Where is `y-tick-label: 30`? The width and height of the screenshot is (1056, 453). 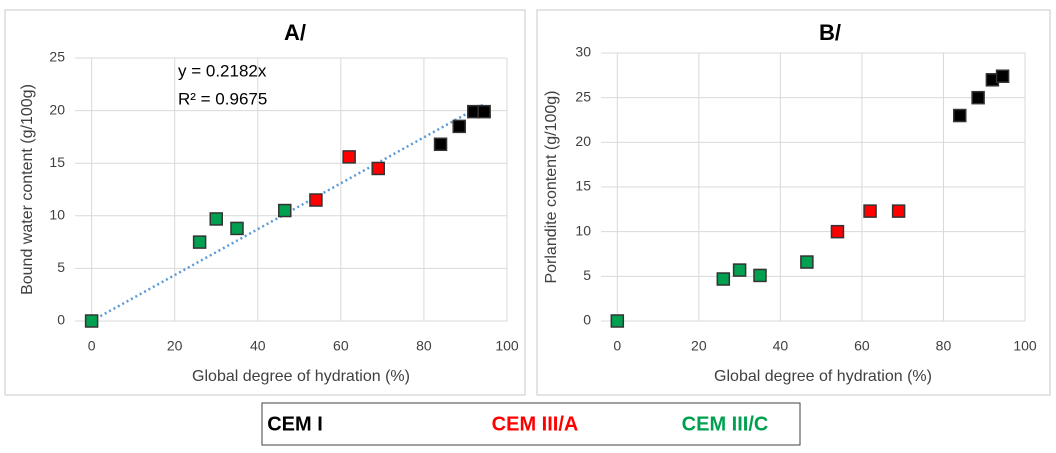
y-tick-label: 30 is located at coordinates (583, 52).